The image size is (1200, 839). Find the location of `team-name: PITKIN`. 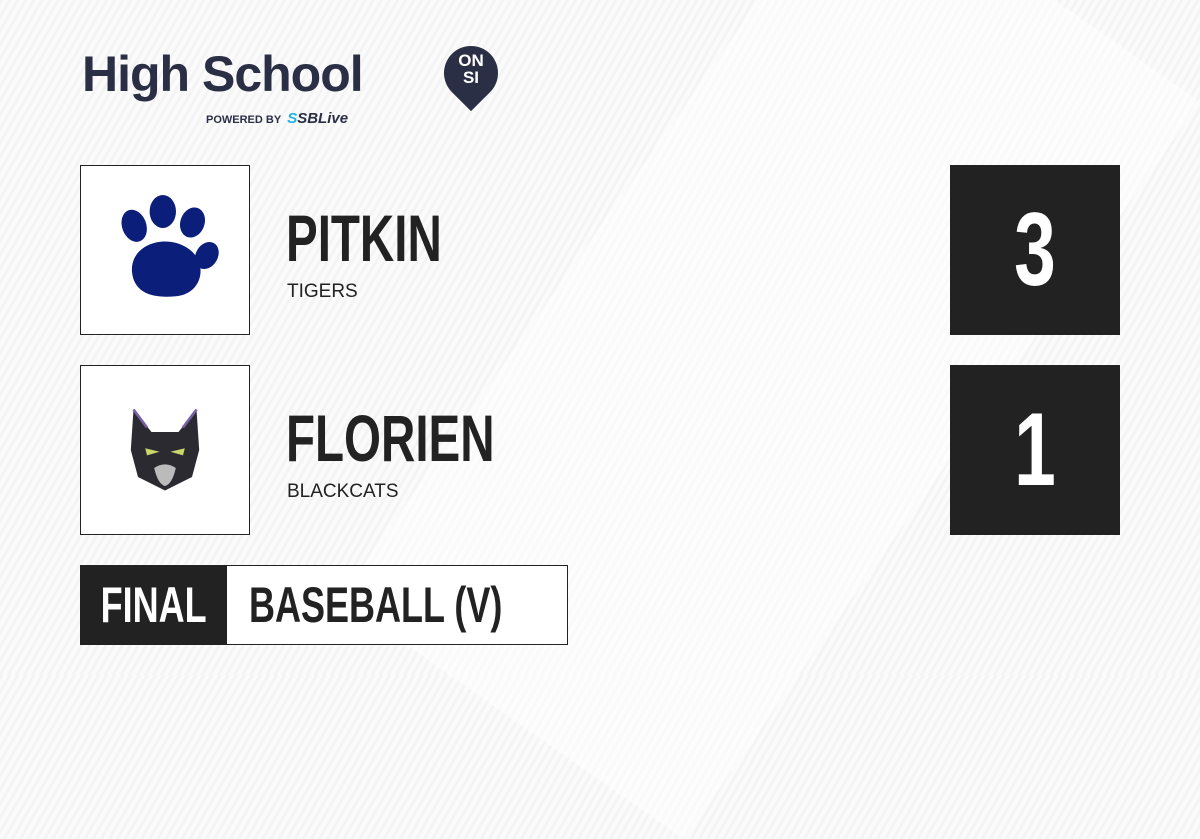

team-name: PITKIN is located at coordinates (364, 238).